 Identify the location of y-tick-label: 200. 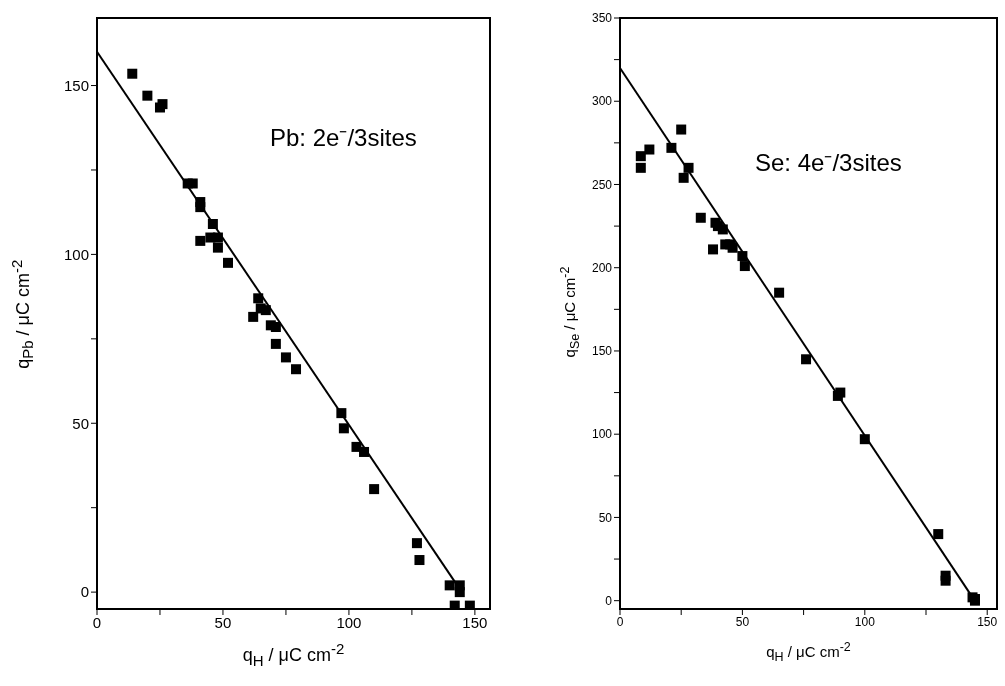
(602, 267).